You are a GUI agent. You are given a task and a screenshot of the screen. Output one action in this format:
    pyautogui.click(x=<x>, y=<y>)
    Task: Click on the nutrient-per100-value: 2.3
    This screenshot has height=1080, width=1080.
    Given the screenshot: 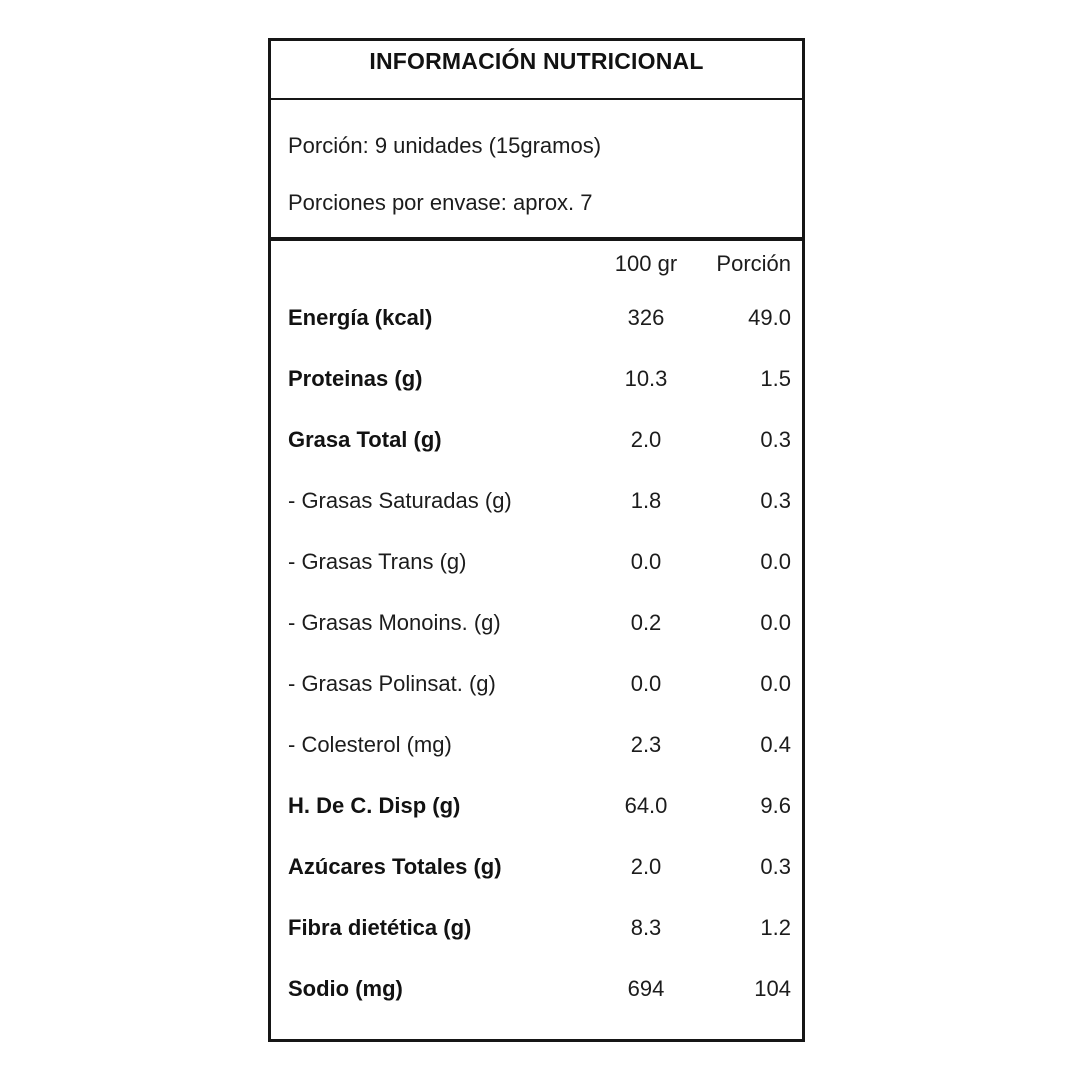 What is the action you would take?
    pyautogui.click(x=646, y=744)
    